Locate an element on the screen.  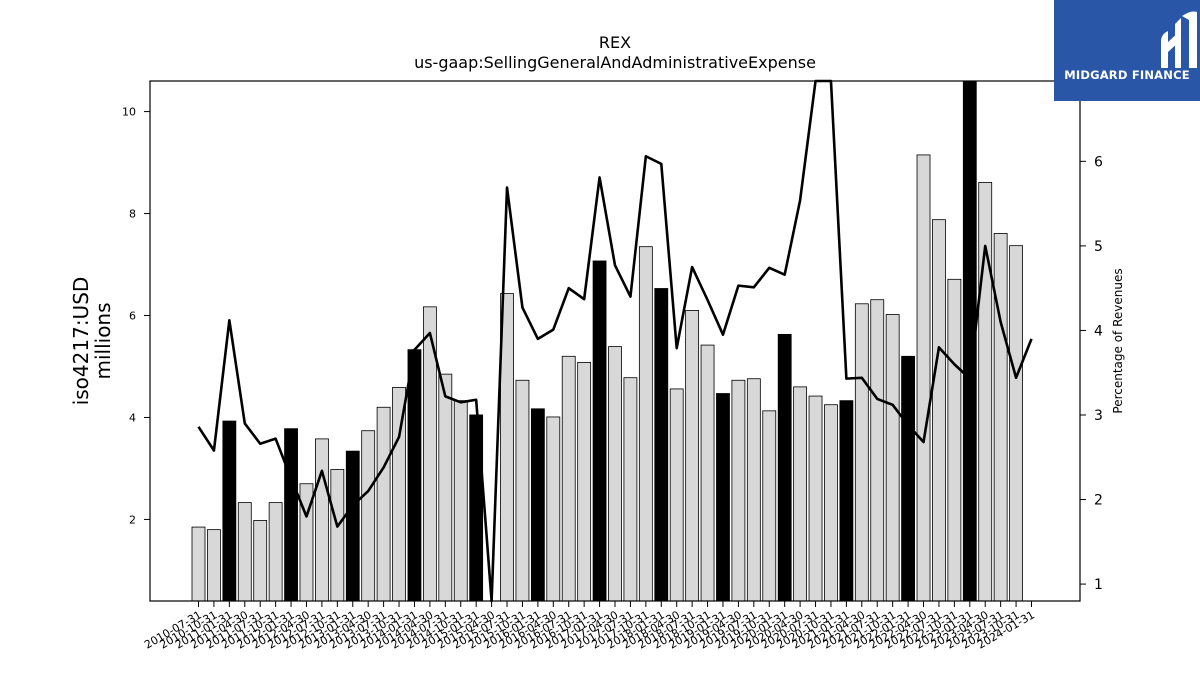
y-axis: 2 4 6 8 10 is located at coordinates (136, 316).